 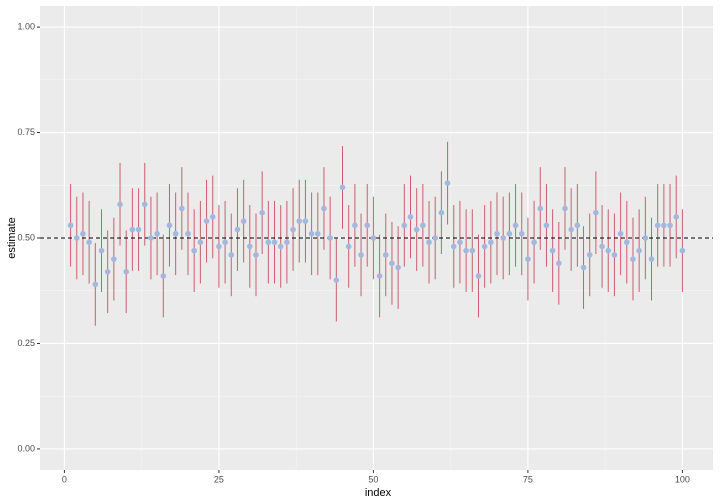 I want to click on y-tick-label: 0.00, so click(x=26, y=448).